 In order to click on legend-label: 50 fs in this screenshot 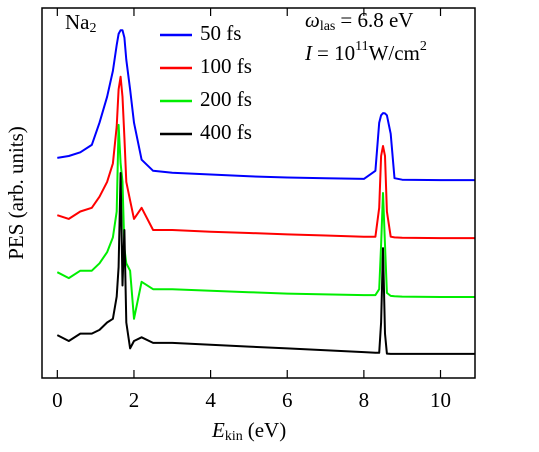, I will do `click(220, 33)`.